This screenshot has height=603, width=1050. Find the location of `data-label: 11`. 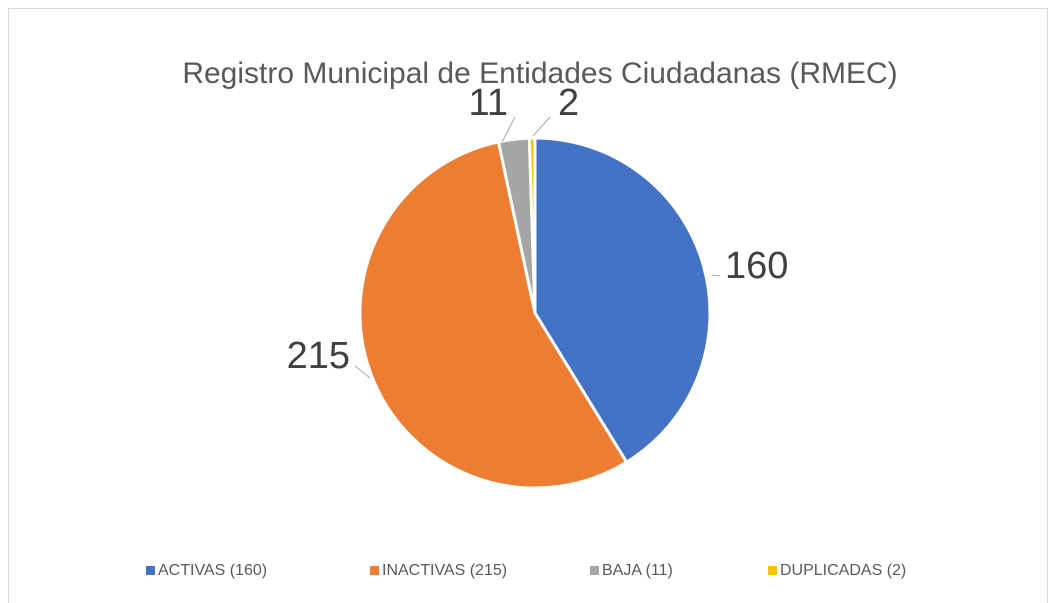

data-label: 11 is located at coordinates (488, 103).